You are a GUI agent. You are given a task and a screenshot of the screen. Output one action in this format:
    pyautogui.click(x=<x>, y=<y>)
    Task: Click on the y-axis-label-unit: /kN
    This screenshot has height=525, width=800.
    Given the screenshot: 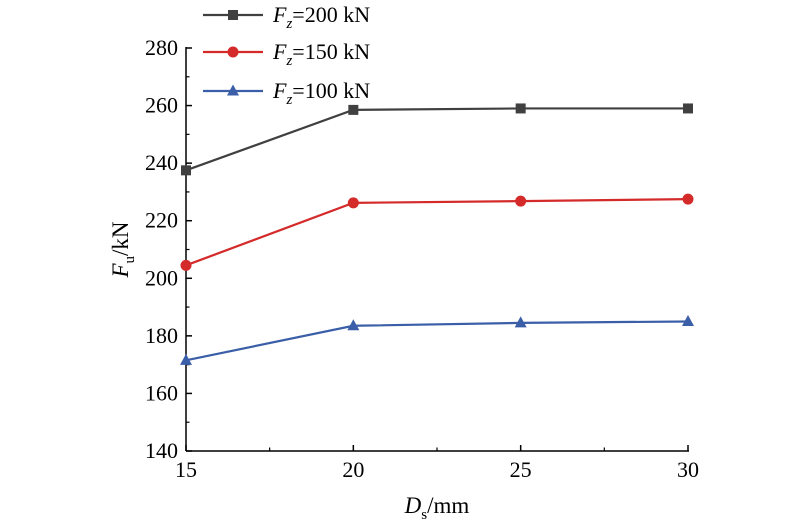 What is the action you would take?
    pyautogui.click(x=120, y=238)
    